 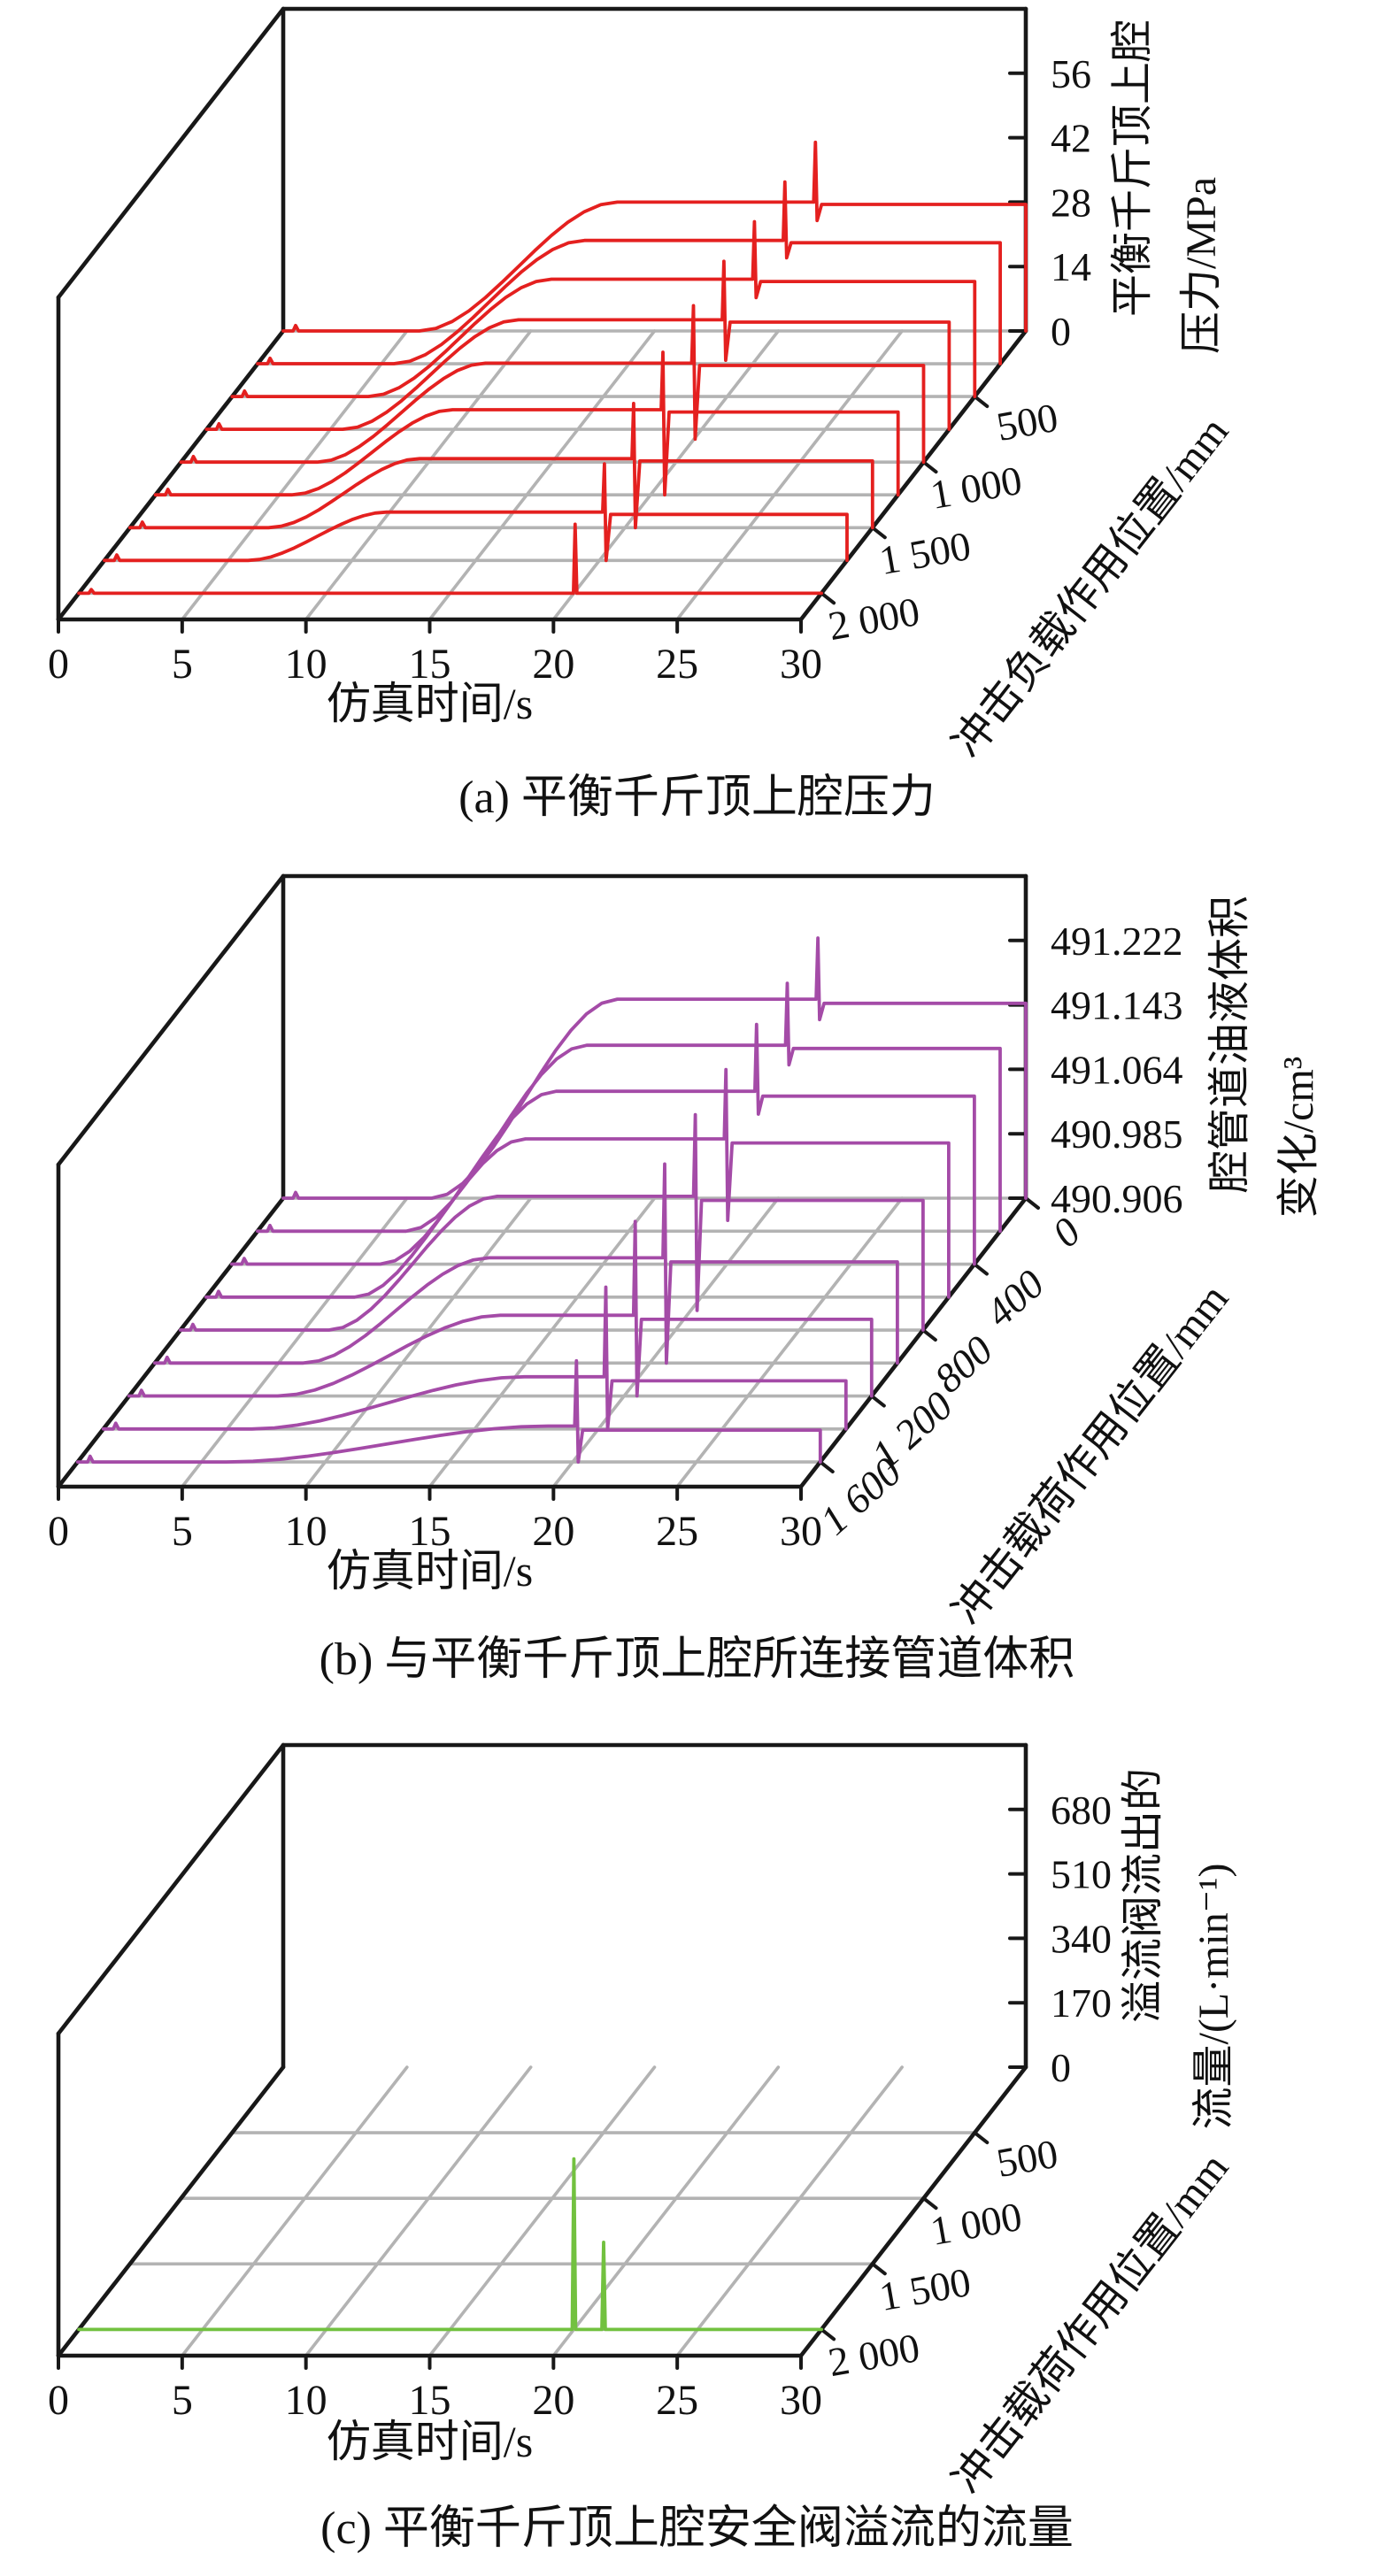 I want to click on caption-plot-b: (b) 与平衡千斤顶上腔所连接管道体积, so click(x=697, y=1659).